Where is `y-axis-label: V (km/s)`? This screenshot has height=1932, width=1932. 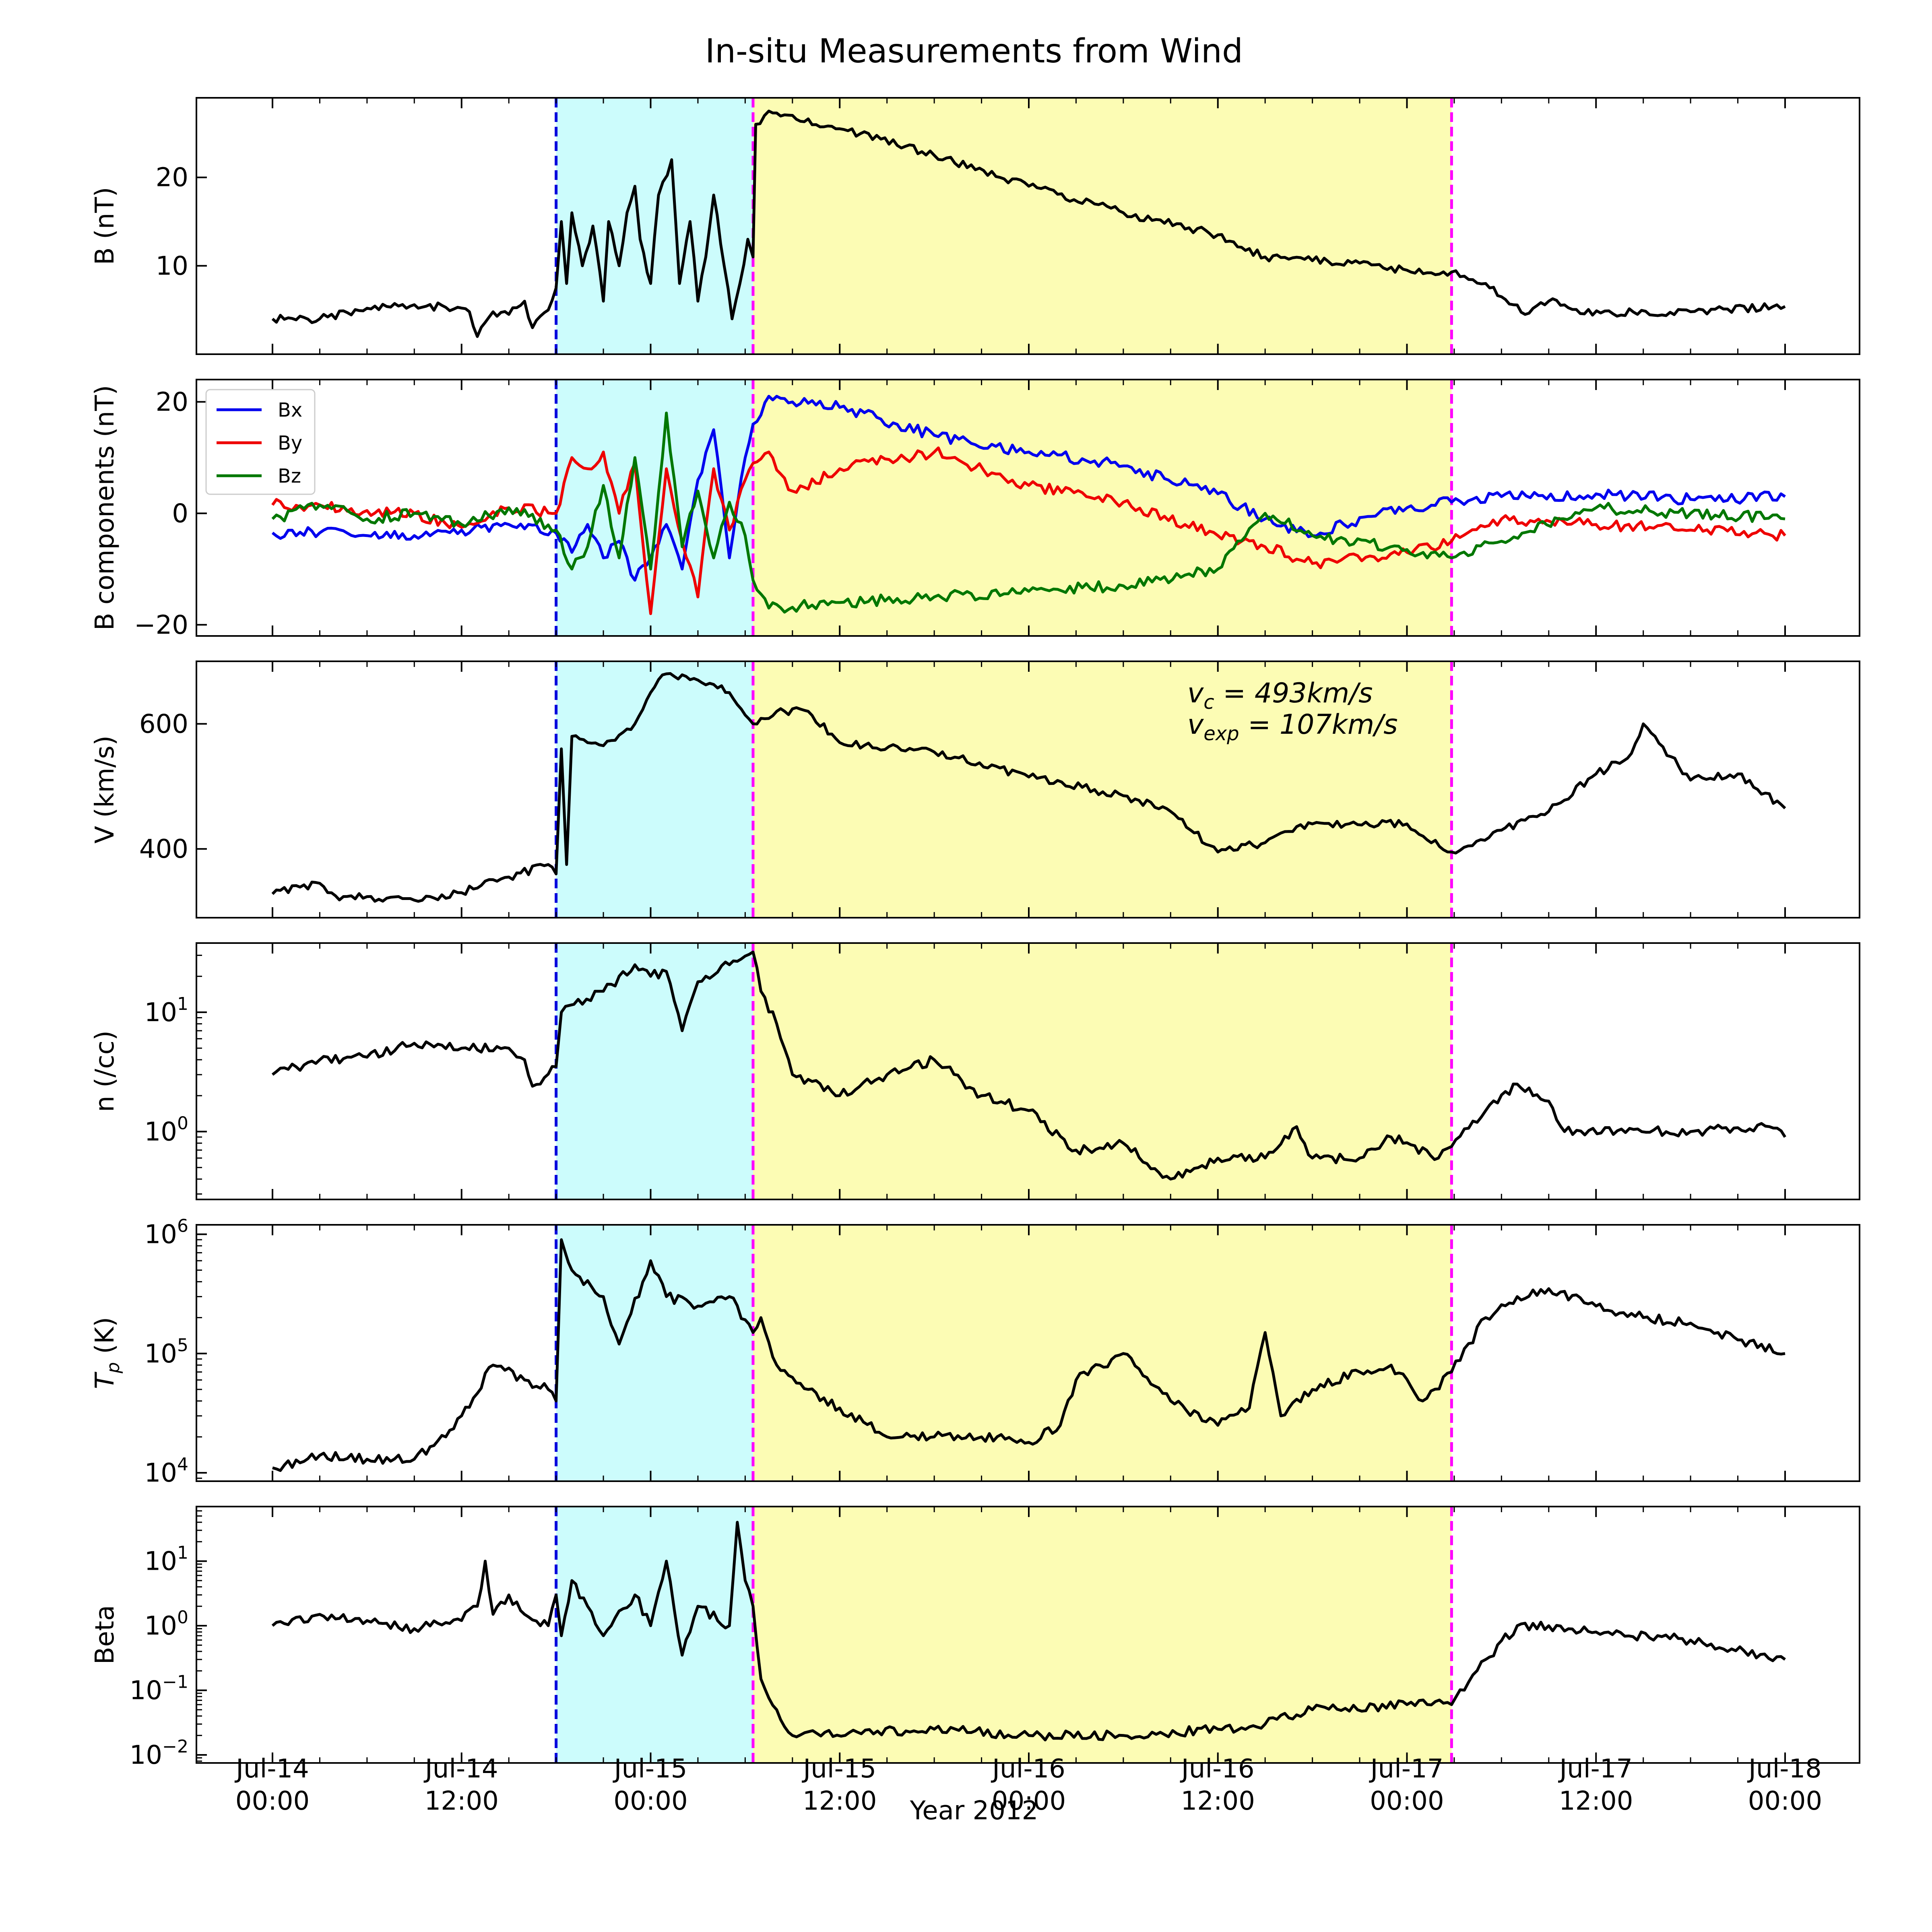 y-axis-label: V (km/s) is located at coordinates (105, 789).